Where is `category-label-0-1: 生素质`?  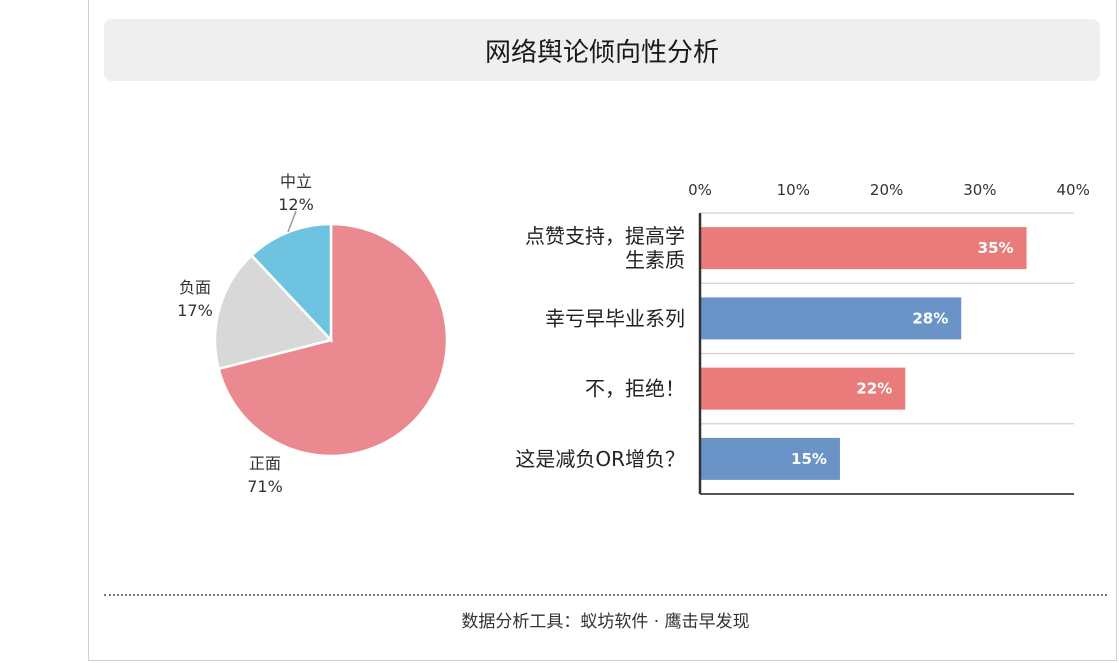 category-label-0-1: 生素质 is located at coordinates (655, 260).